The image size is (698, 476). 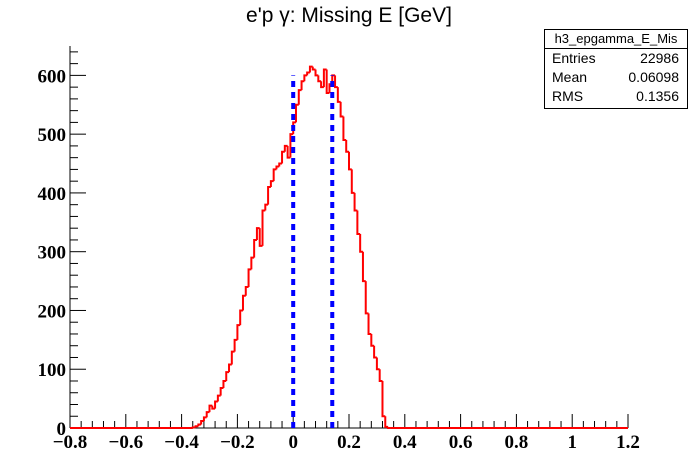 What do you see at coordinates (405, 442) in the screenshot?
I see `x-tick-label: 0.4` at bounding box center [405, 442].